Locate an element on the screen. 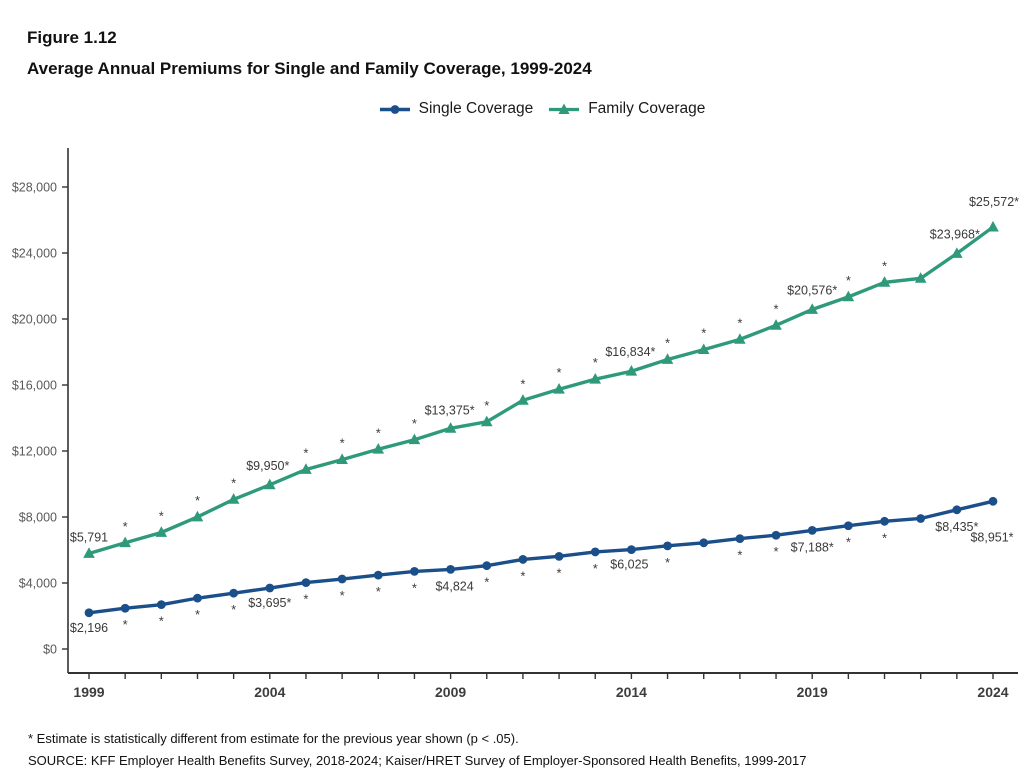 The height and width of the screenshot is (770, 1024). single-coverage-point-2006 is located at coordinates (342, 579).